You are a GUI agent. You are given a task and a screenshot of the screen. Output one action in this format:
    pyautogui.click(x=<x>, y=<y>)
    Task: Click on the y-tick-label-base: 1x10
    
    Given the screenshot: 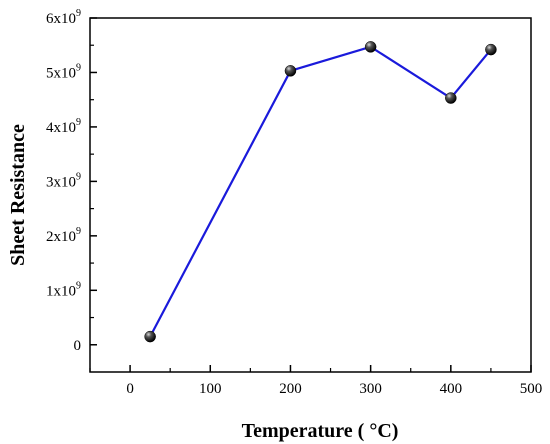 What is the action you would take?
    pyautogui.click(x=61, y=291)
    